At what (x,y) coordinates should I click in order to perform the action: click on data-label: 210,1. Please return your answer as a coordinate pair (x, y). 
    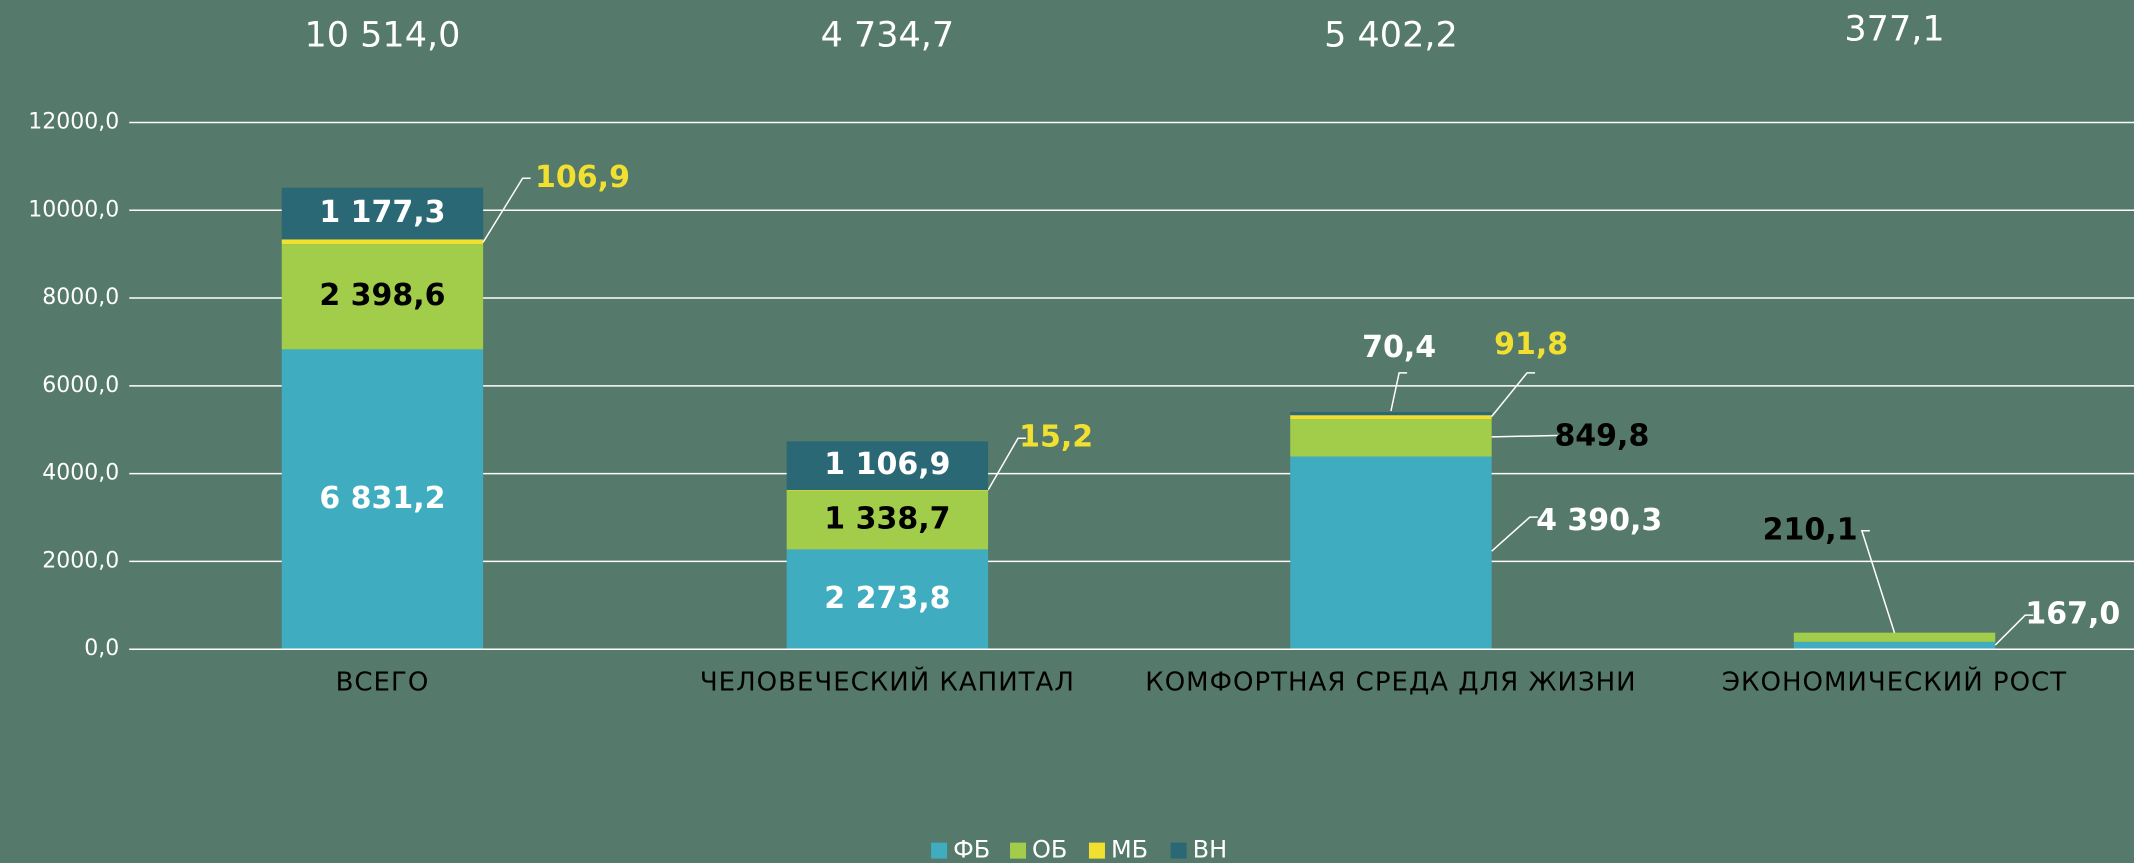
    Looking at the image, I should click on (1810, 529).